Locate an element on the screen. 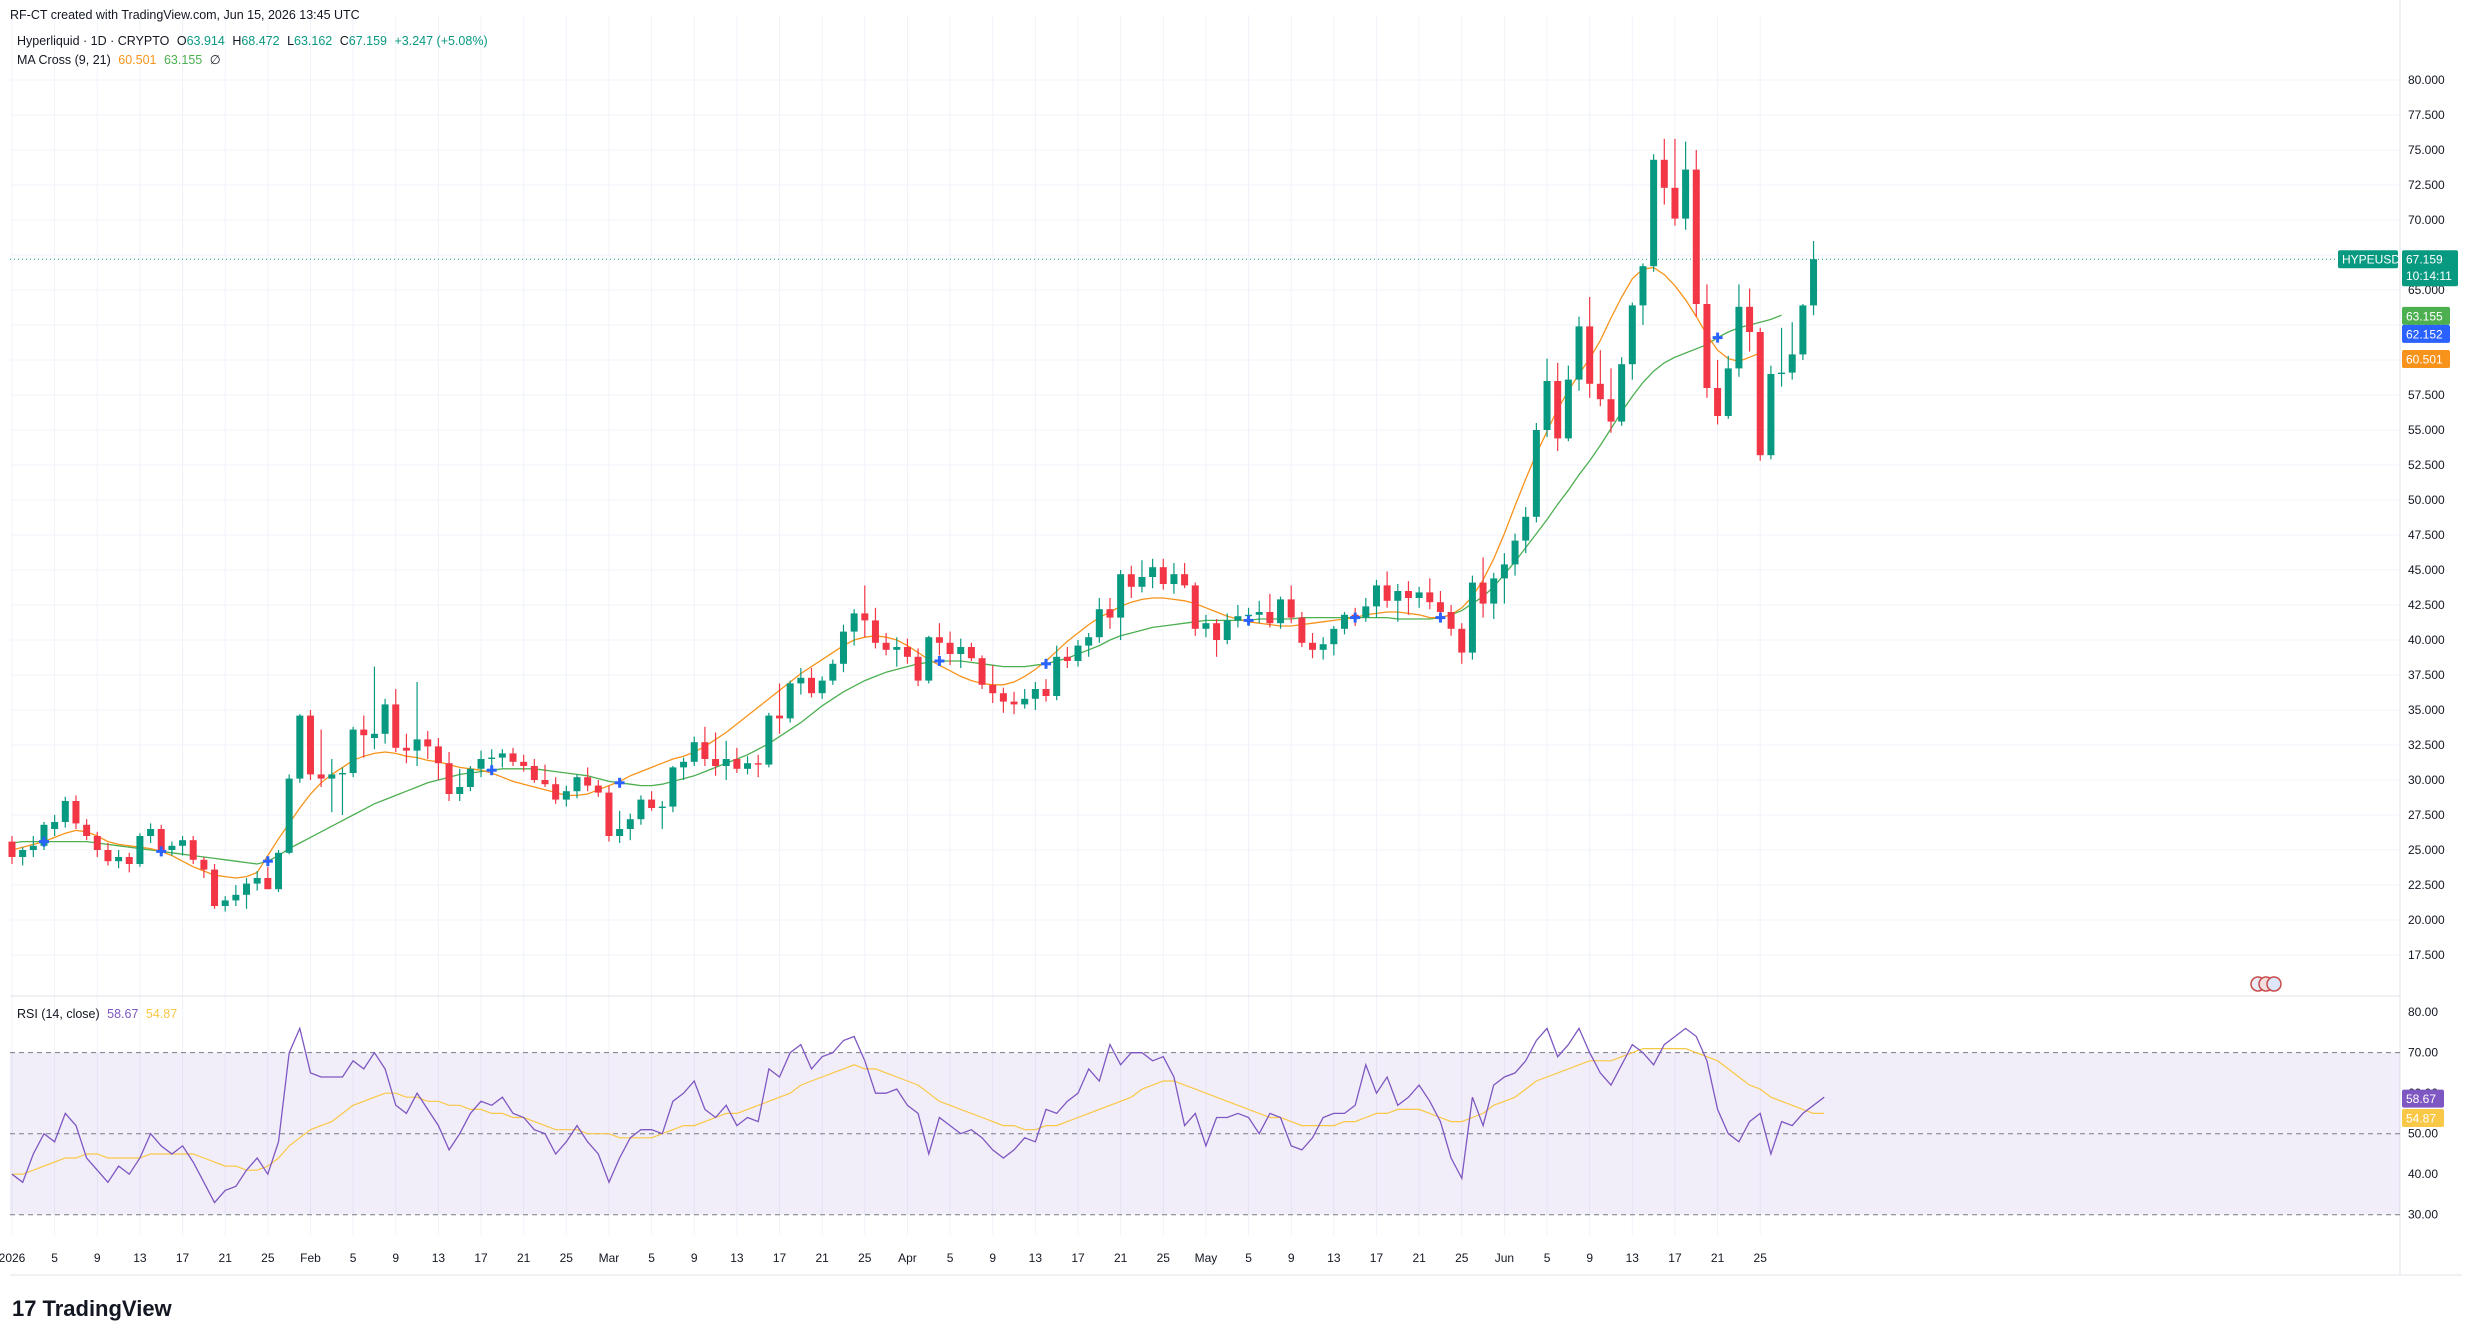  rsi-tick-label: 30.00 is located at coordinates (2423, 1215).